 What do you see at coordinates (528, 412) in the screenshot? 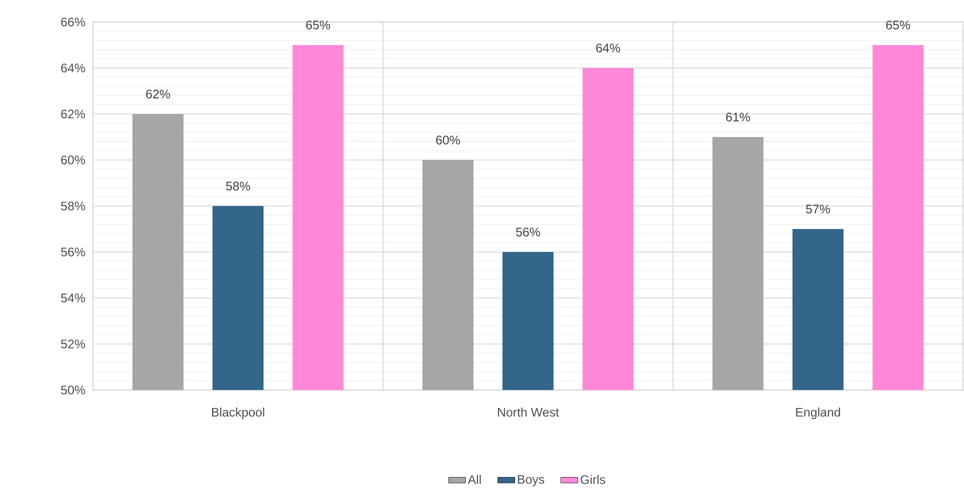
I see `x-tick-label: North West` at bounding box center [528, 412].